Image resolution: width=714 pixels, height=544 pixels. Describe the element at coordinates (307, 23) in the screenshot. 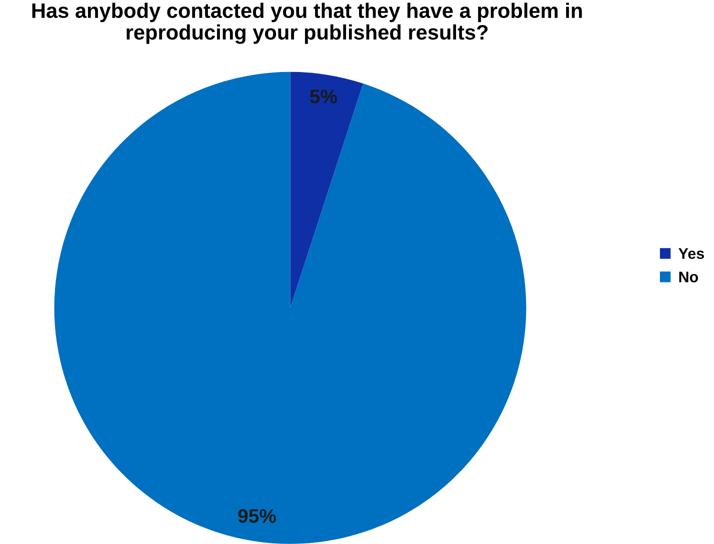

I see `chart-title: Has anybody contacted you that they have a problem in reproducing your published results?` at that location.